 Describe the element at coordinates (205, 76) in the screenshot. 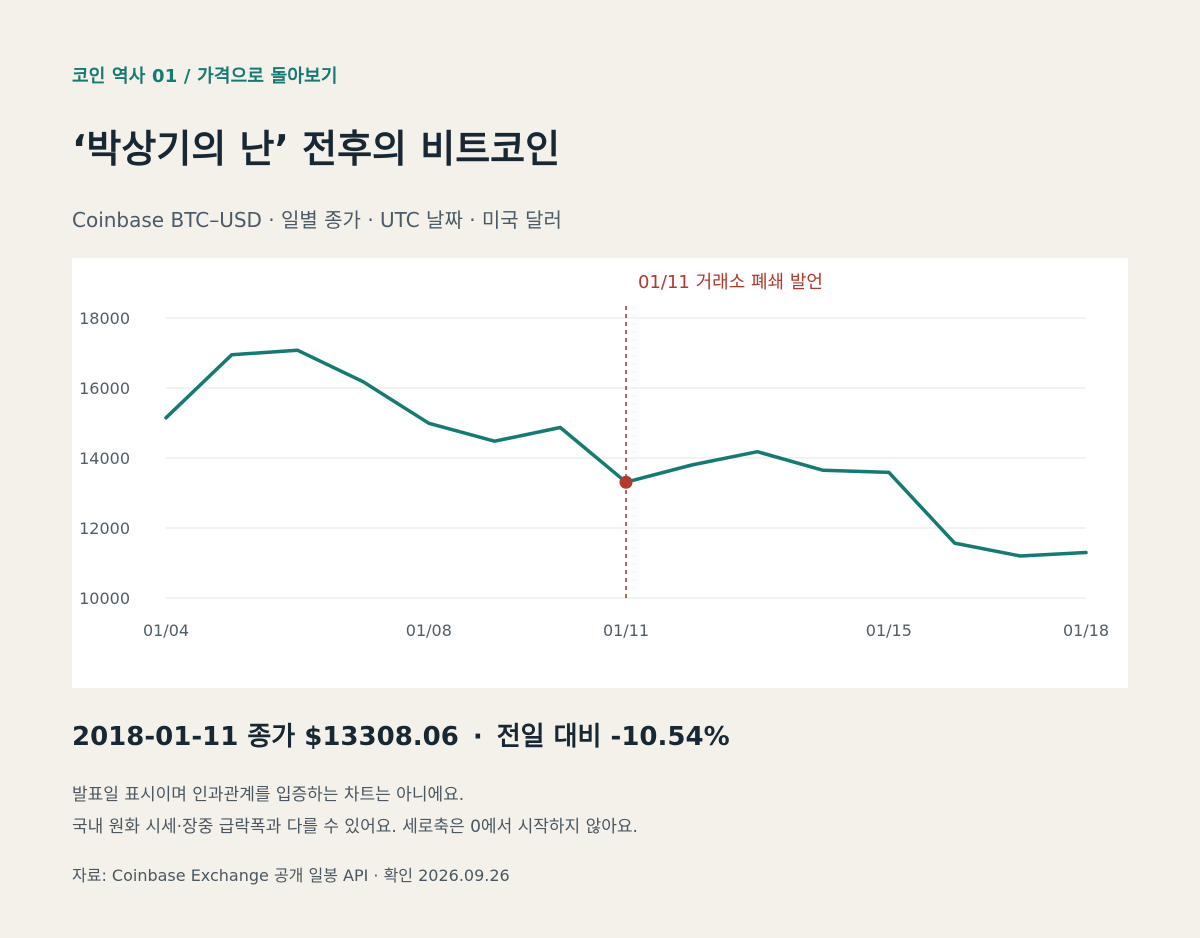

I see `kicker: 코인 역사 01 / 가격으로 돌아보기` at that location.